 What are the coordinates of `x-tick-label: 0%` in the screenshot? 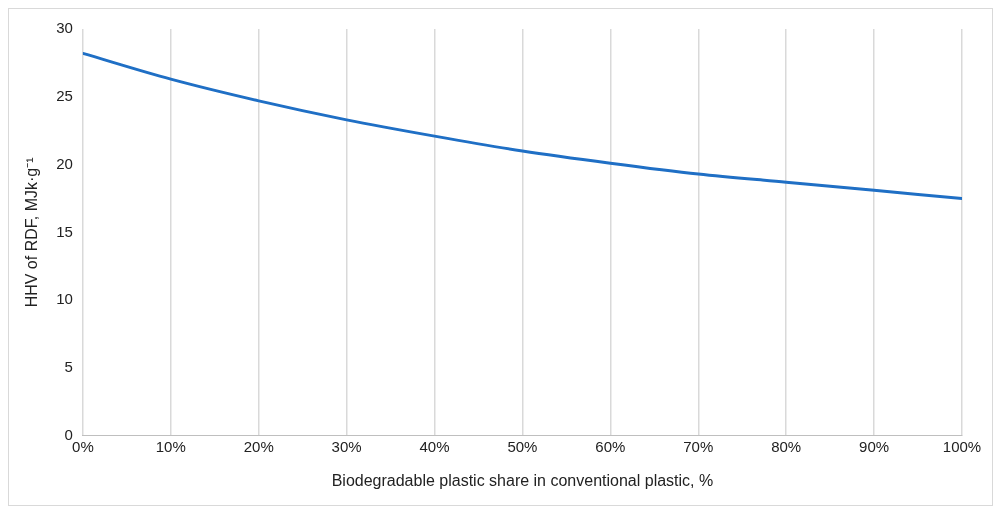 It's located at (83, 446).